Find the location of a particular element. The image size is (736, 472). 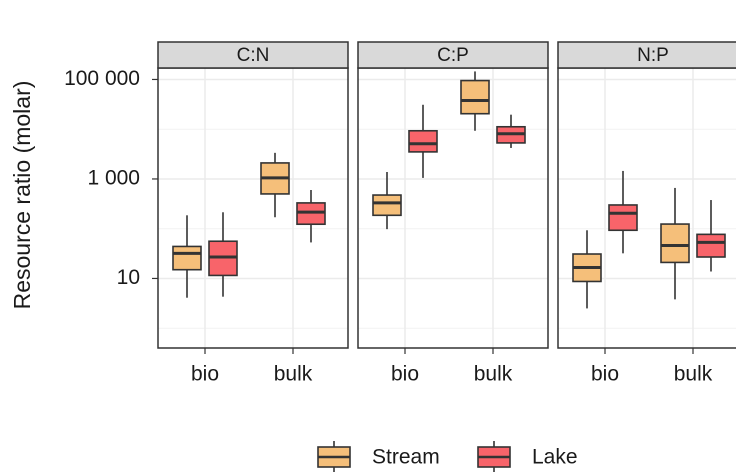

facet-label: N:P is located at coordinates (653, 55).